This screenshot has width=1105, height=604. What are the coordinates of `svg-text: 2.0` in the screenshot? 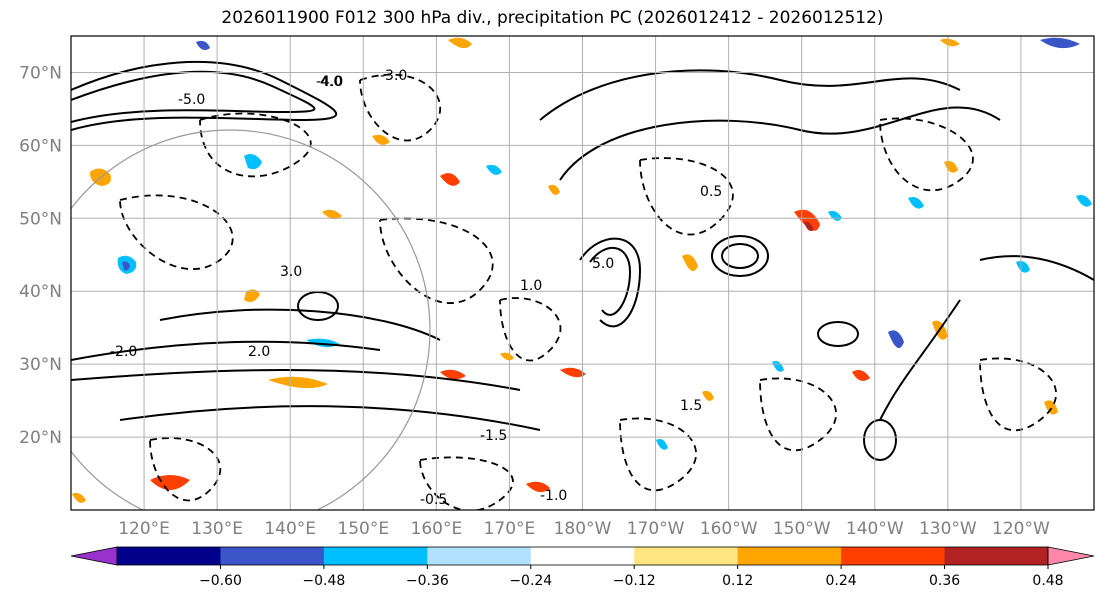 It's located at (259, 352).